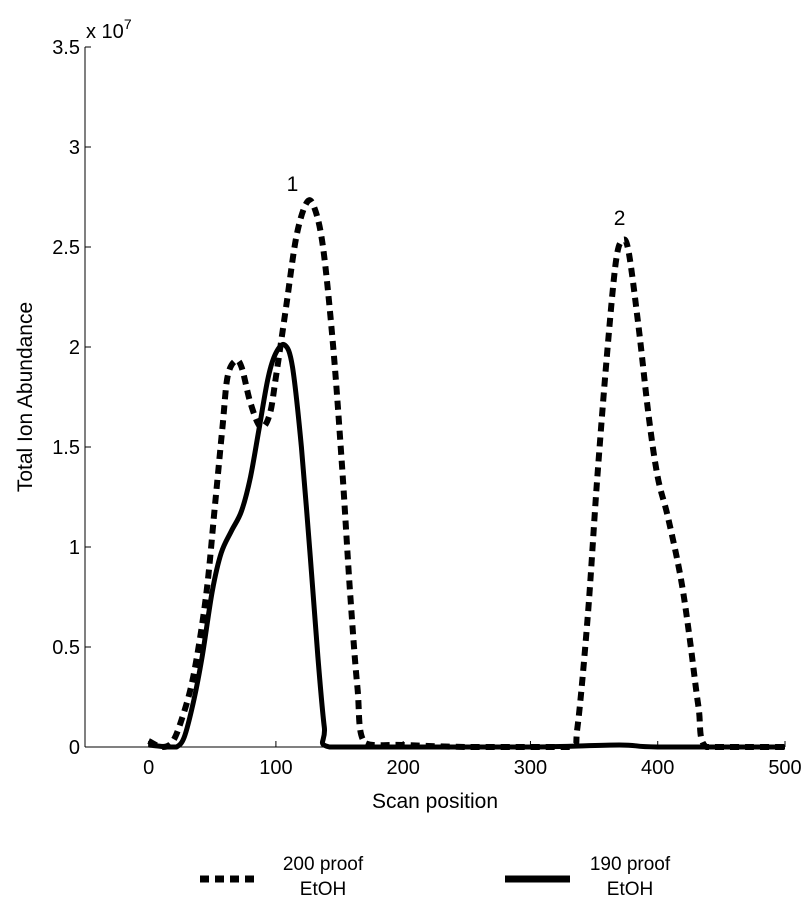 The width and height of the screenshot is (808, 907). Describe the element at coordinates (25, 397) in the screenshot. I see `y-axis-label: Total Ion Abundance` at that location.